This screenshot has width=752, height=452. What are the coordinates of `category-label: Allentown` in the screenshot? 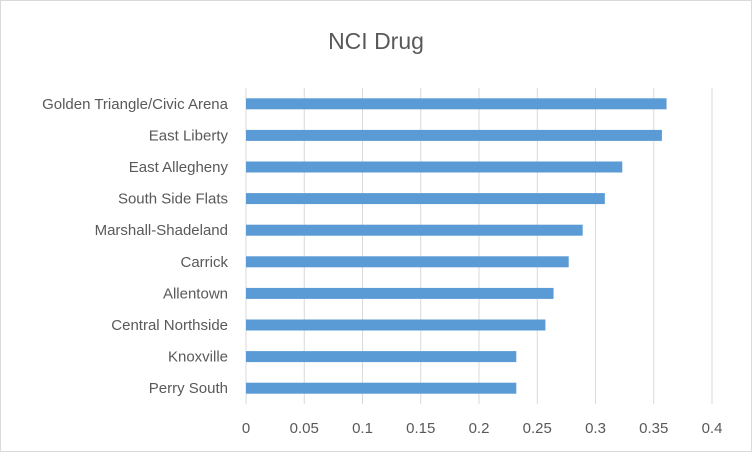 It's located at (195, 293).